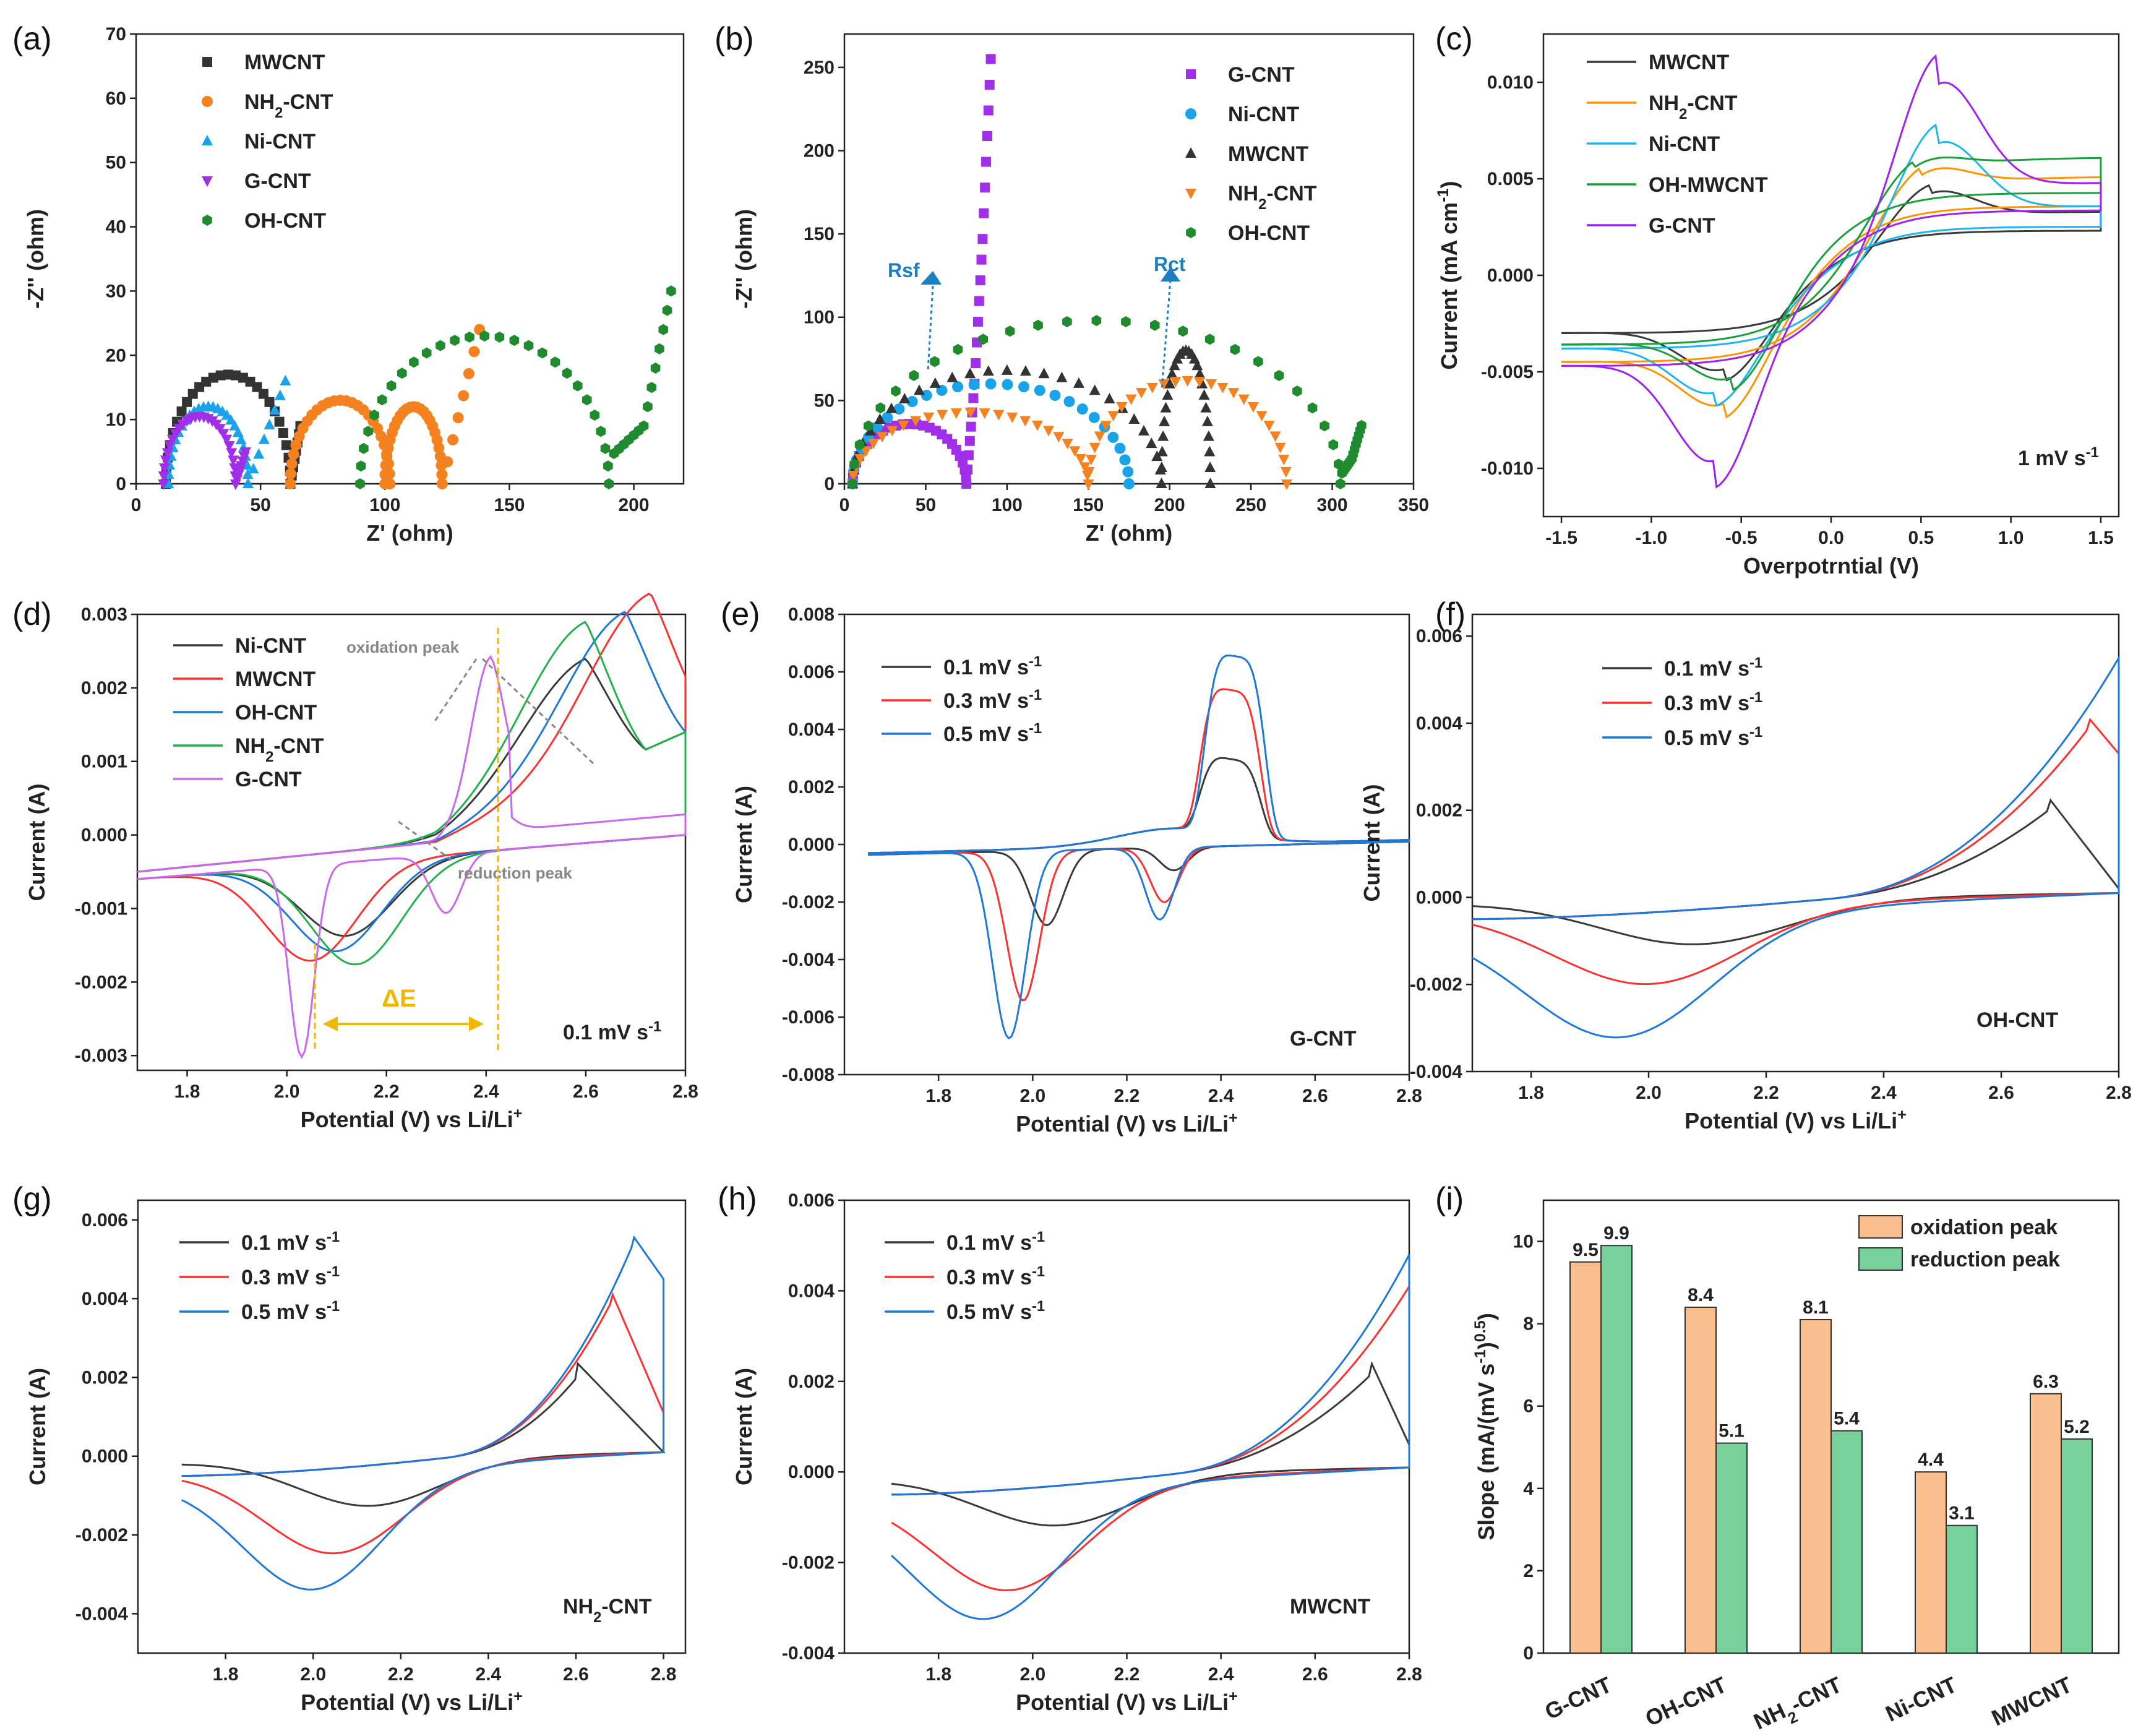 Image resolution: width=2133 pixels, height=1736 pixels. What do you see at coordinates (116, 34) in the screenshot?
I see `y-tick-label: 70` at bounding box center [116, 34].